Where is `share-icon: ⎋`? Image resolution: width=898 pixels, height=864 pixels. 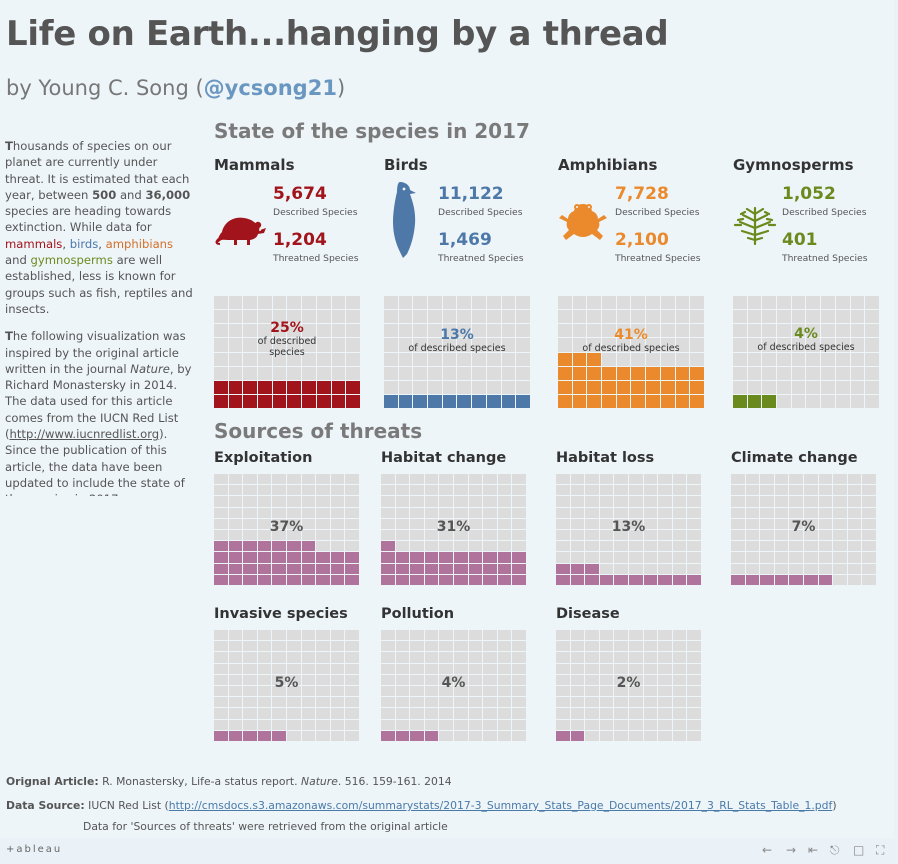
share-icon: ⎋ is located at coordinates (835, 850).